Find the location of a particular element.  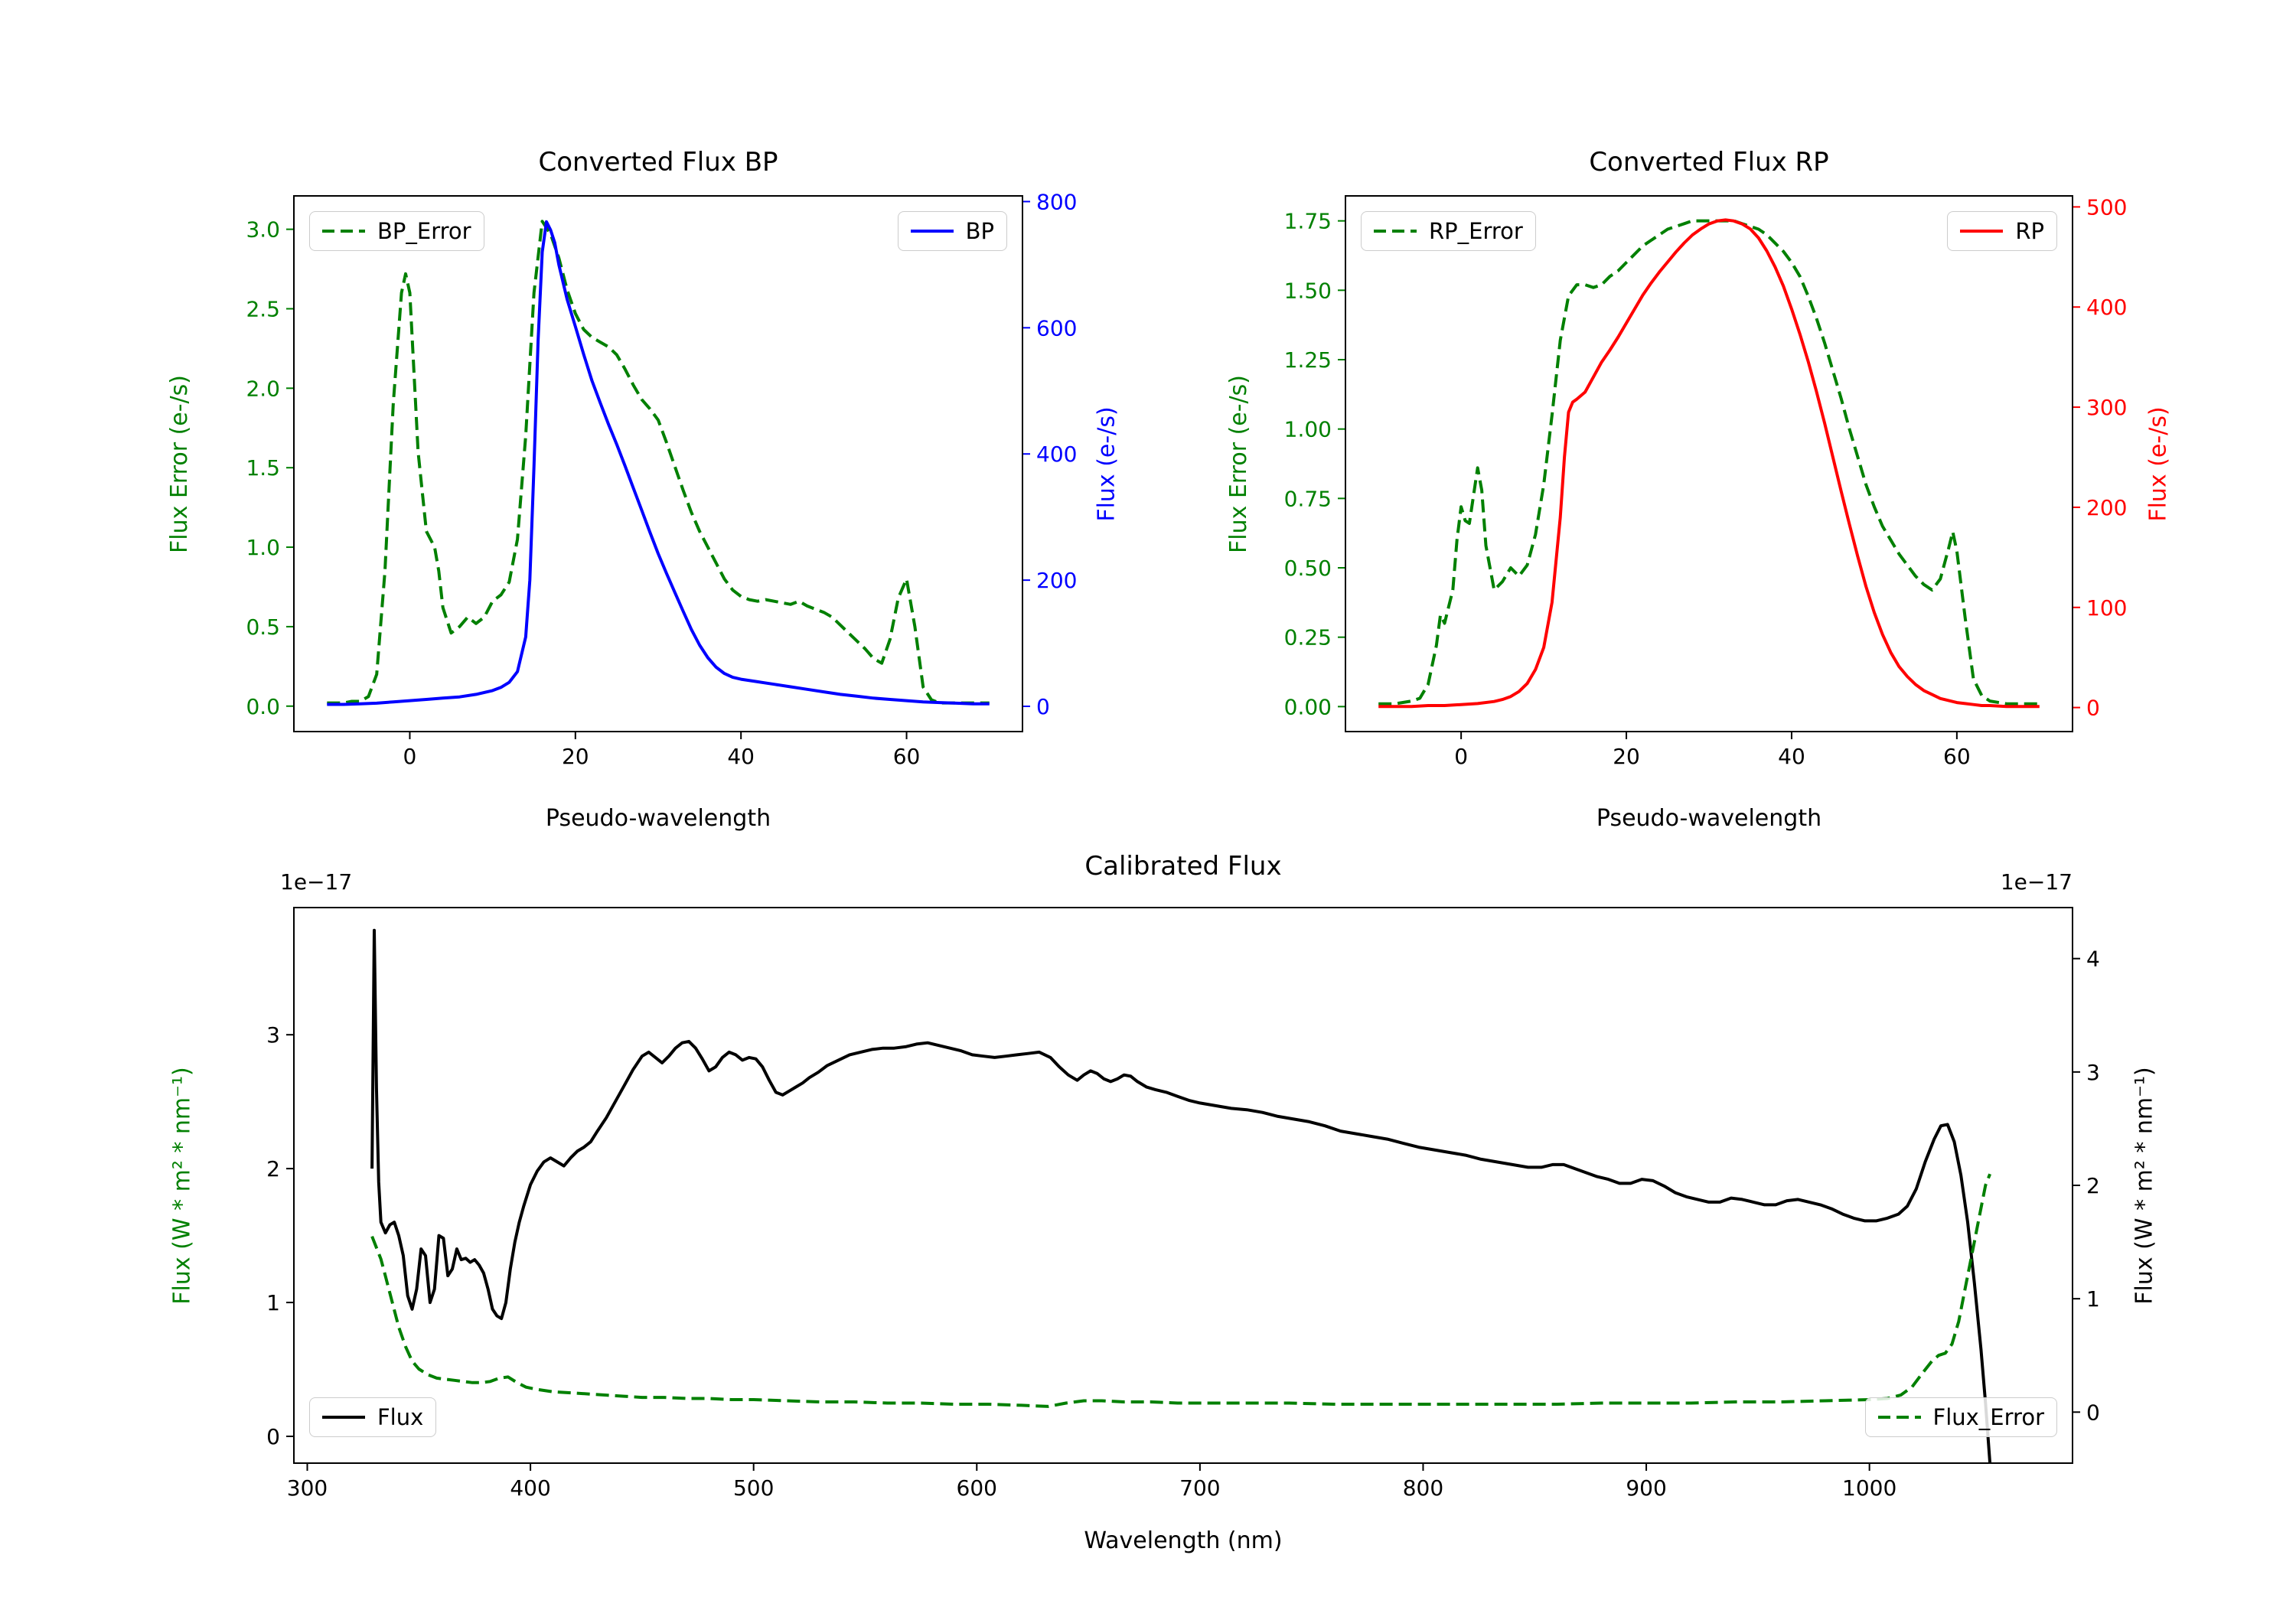

svg-text: 1.50 is located at coordinates (1308, 290).